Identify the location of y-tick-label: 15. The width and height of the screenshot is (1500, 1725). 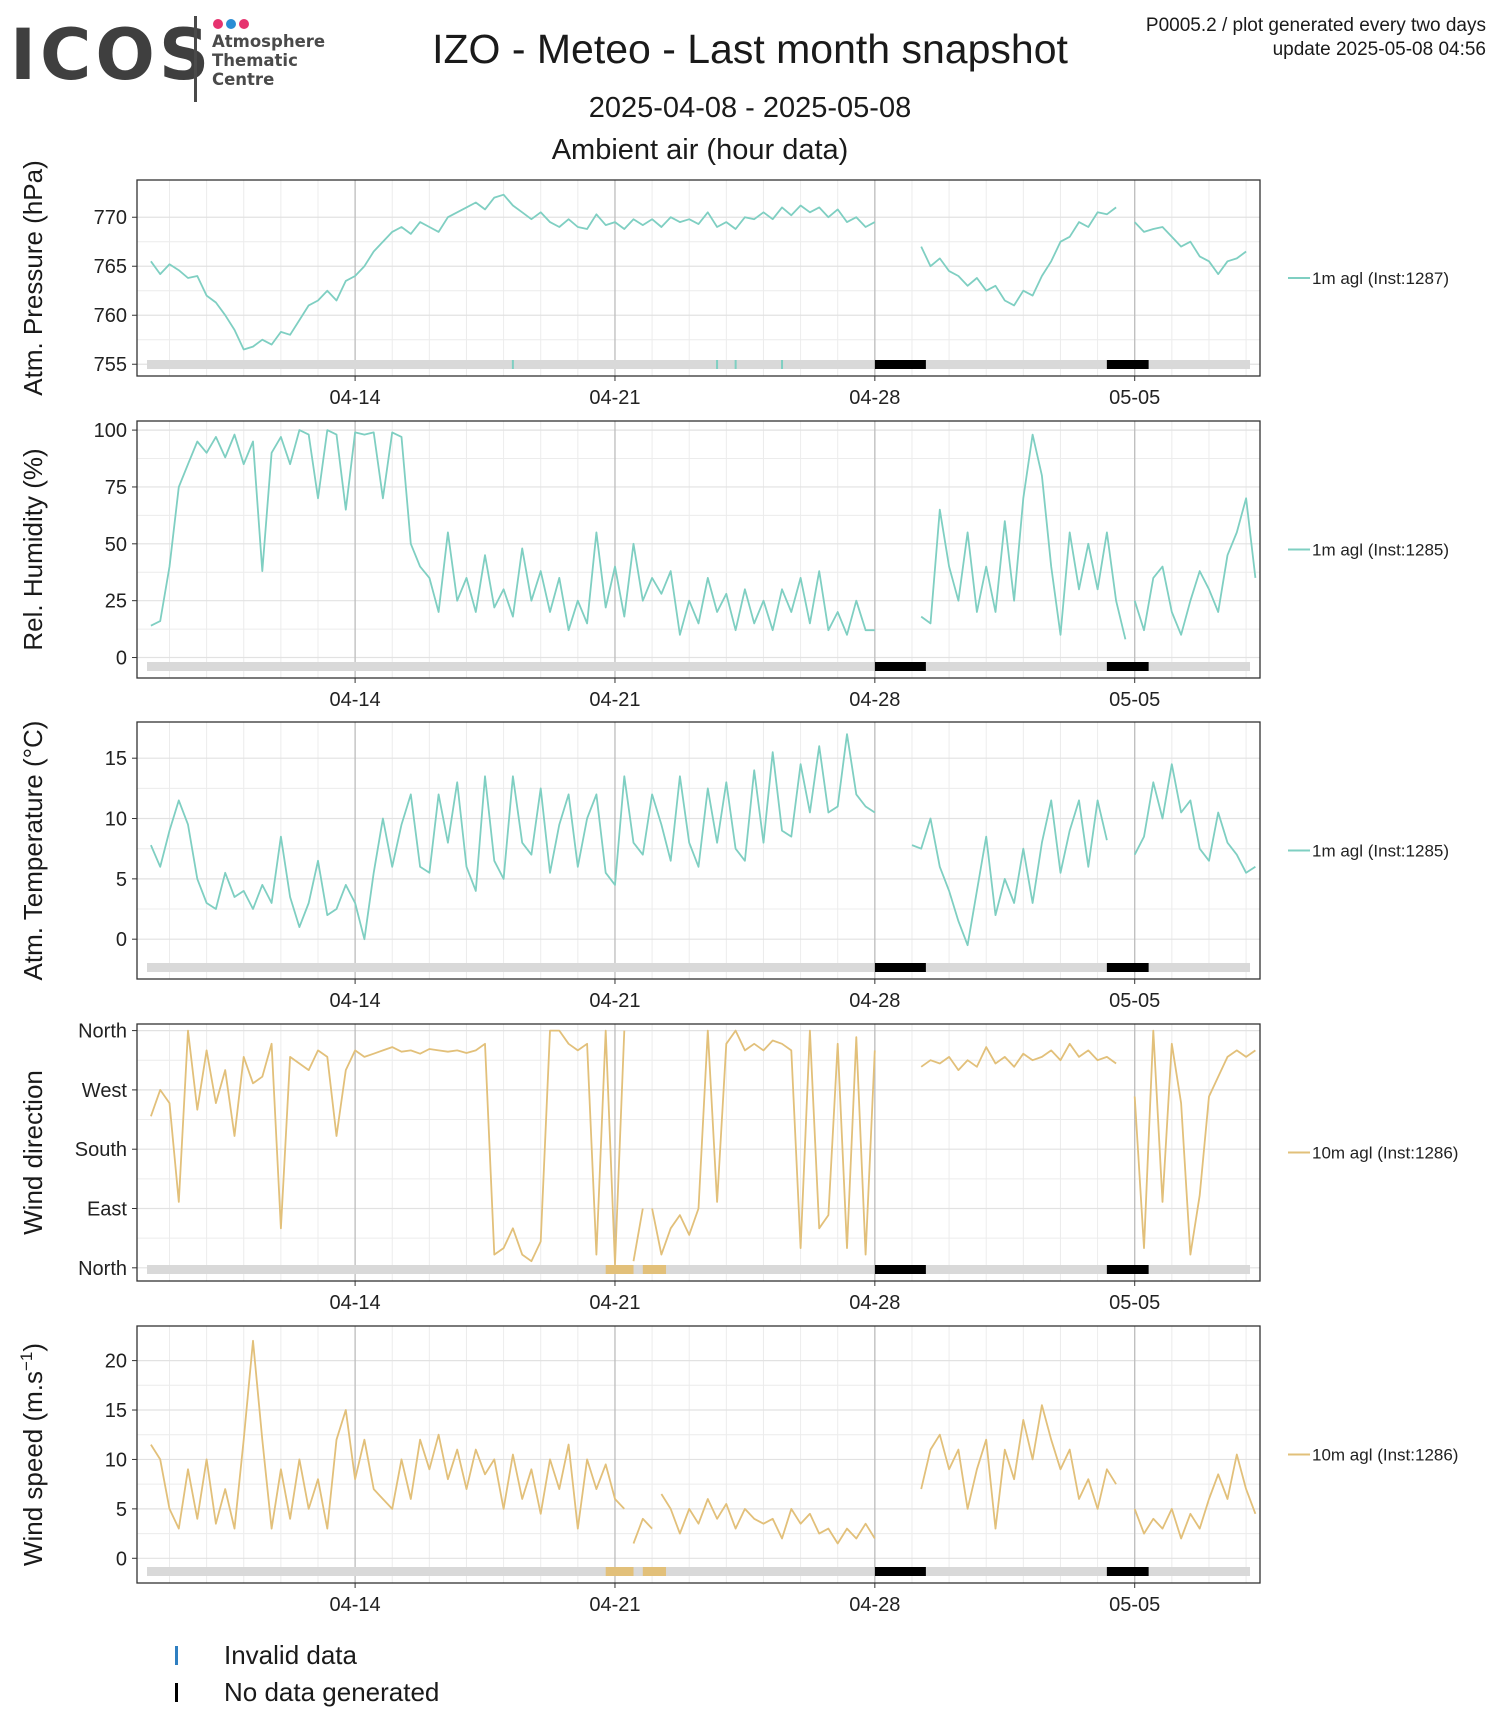
(116, 759).